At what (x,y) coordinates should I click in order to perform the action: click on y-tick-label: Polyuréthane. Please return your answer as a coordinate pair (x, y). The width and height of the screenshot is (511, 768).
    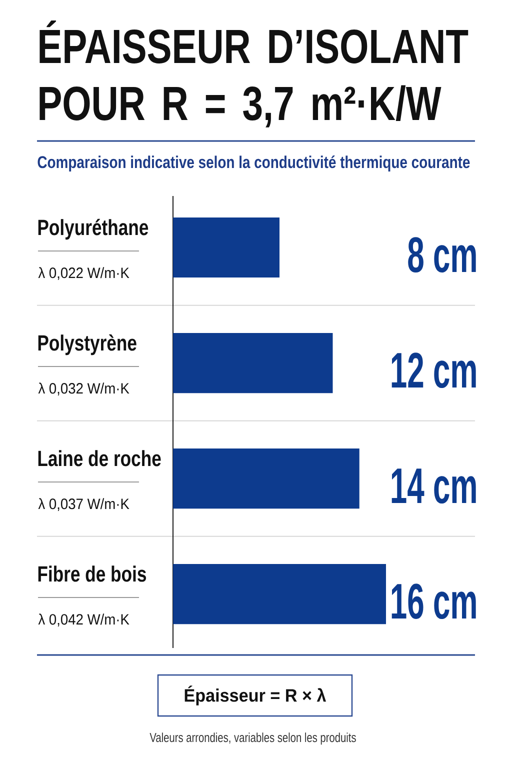
    Looking at the image, I should click on (93, 229).